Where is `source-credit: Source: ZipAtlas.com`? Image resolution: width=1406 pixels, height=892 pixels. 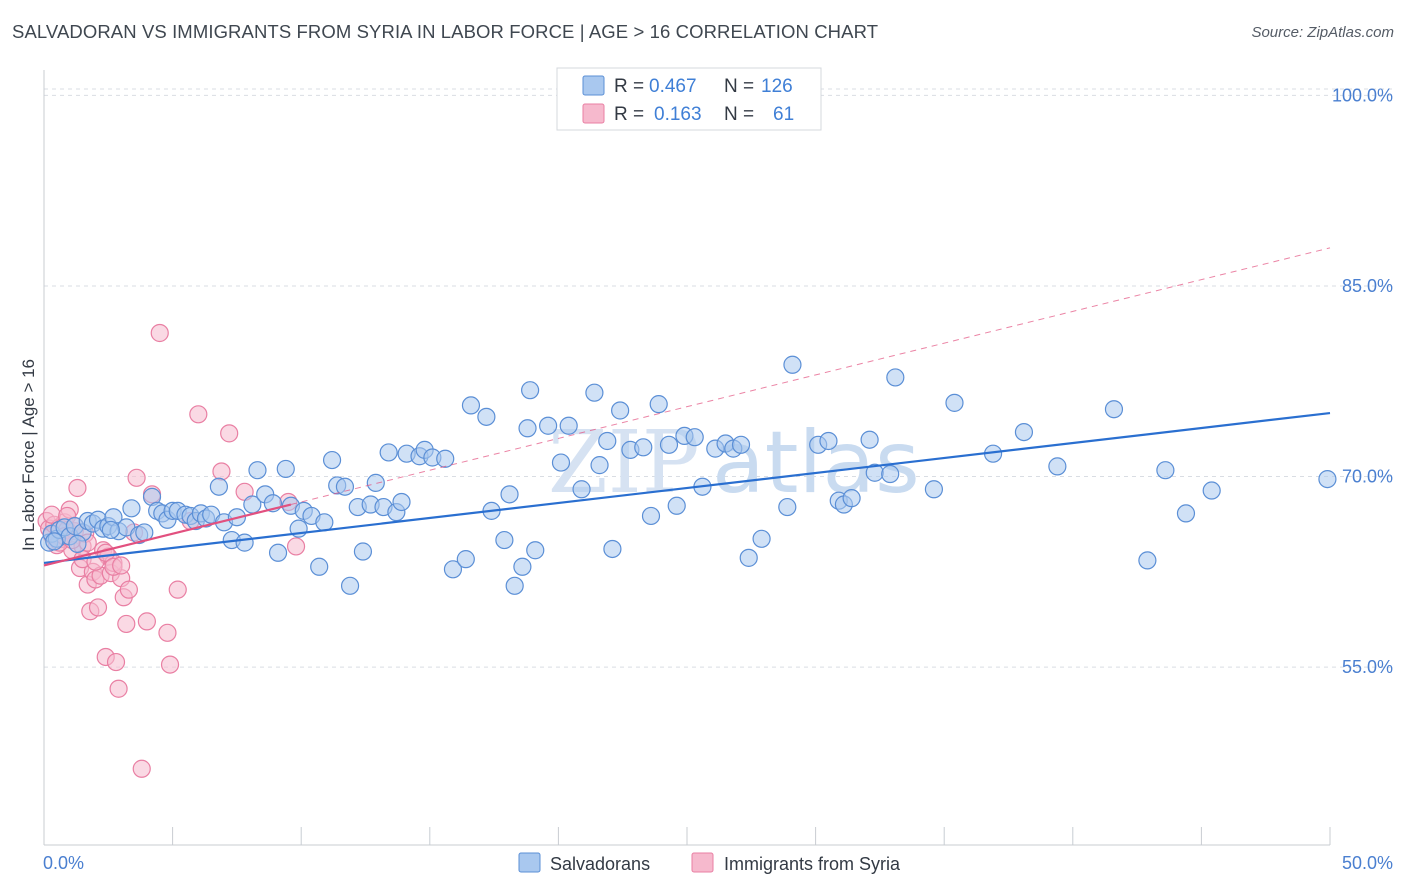 source-credit: Source: ZipAtlas.com is located at coordinates (1322, 32).